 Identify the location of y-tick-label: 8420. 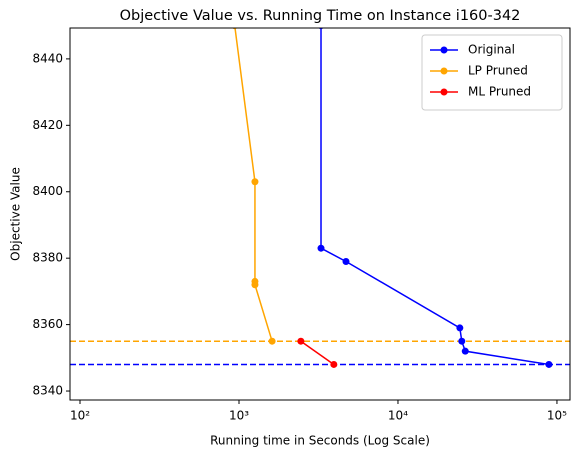
(47, 125).